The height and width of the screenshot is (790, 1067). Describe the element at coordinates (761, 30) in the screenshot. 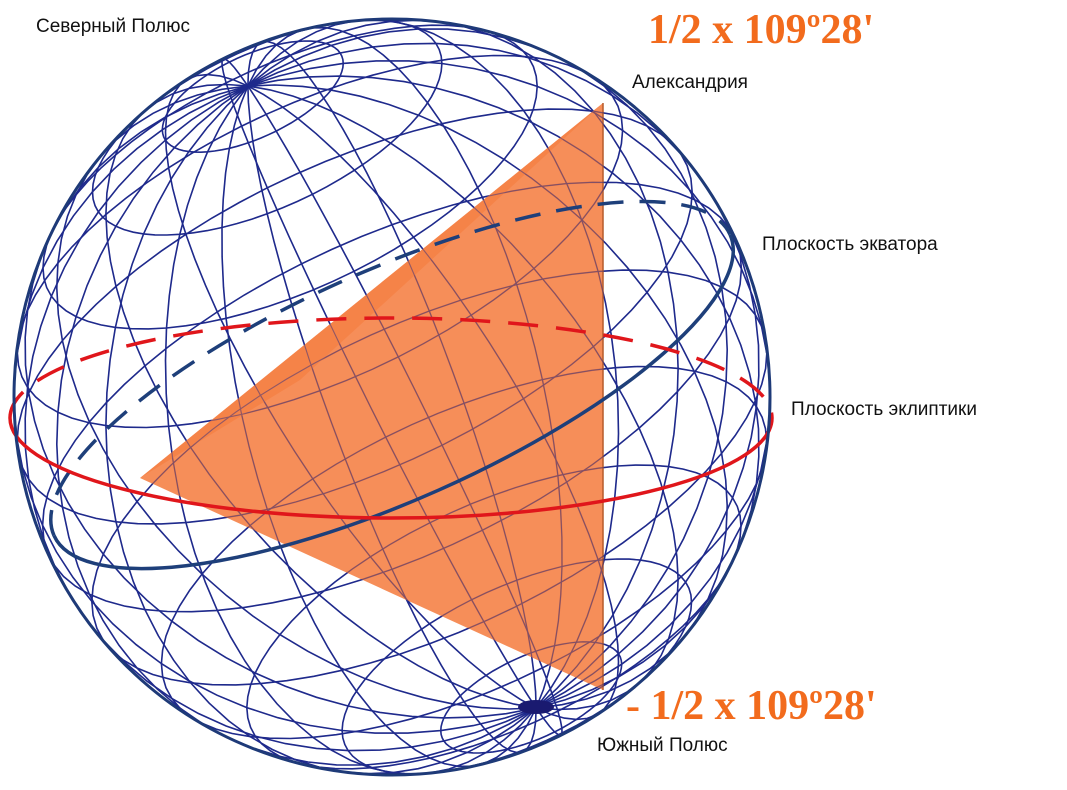

I see `top-angle-label: 1/2 x 109º28'` at that location.